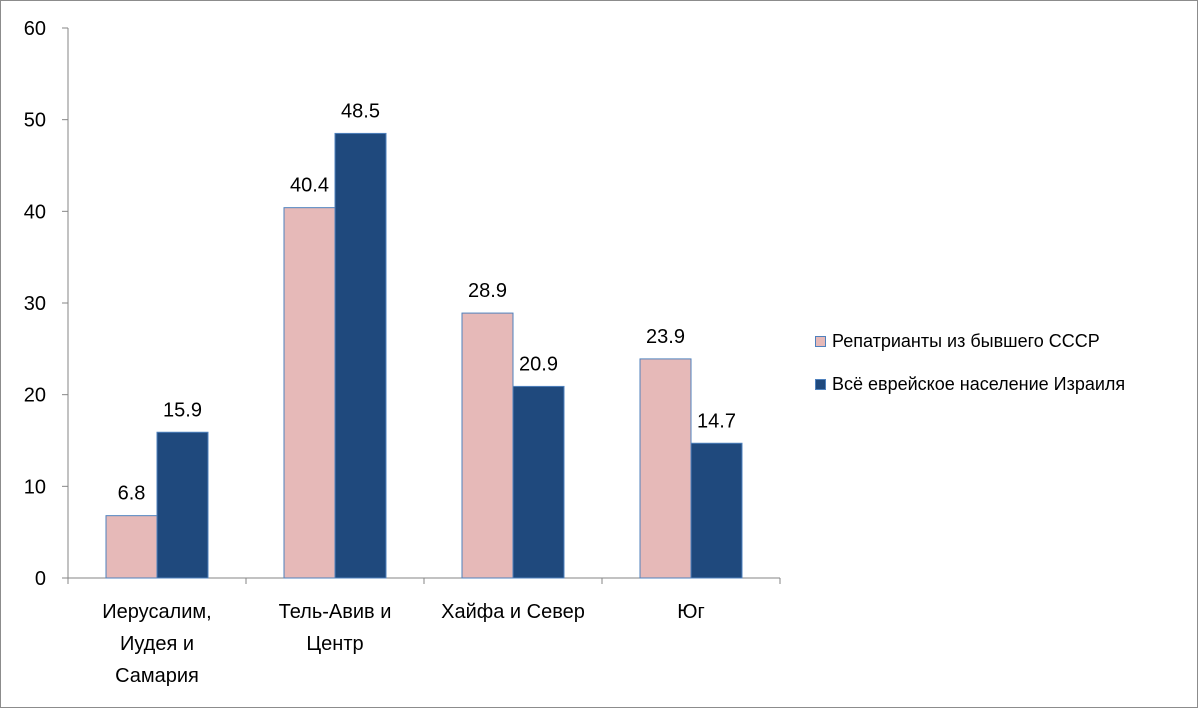 This screenshot has height=708, width=1198. What do you see at coordinates (156, 644) in the screenshot?
I see `category-label: Иерусалим, Иудея и Самария` at bounding box center [156, 644].